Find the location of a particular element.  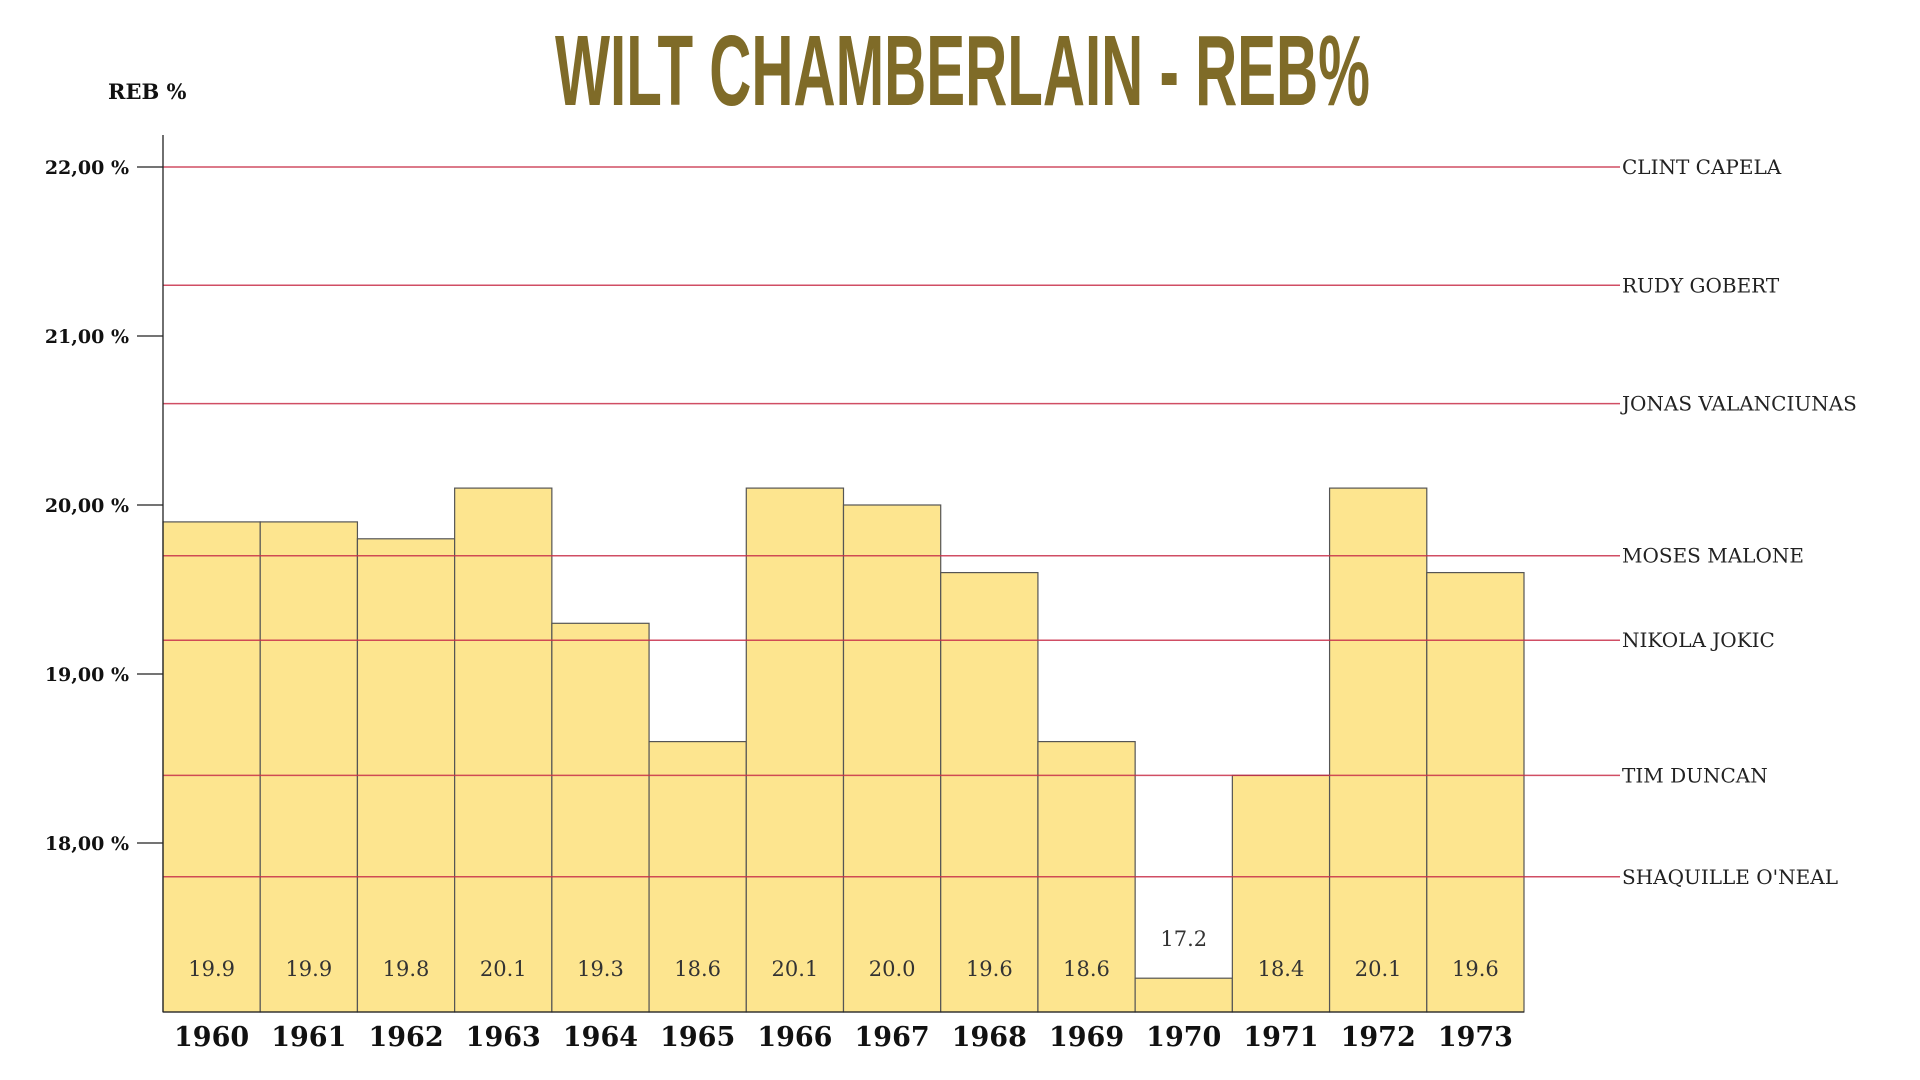

bar-1973 is located at coordinates (1475, 792).